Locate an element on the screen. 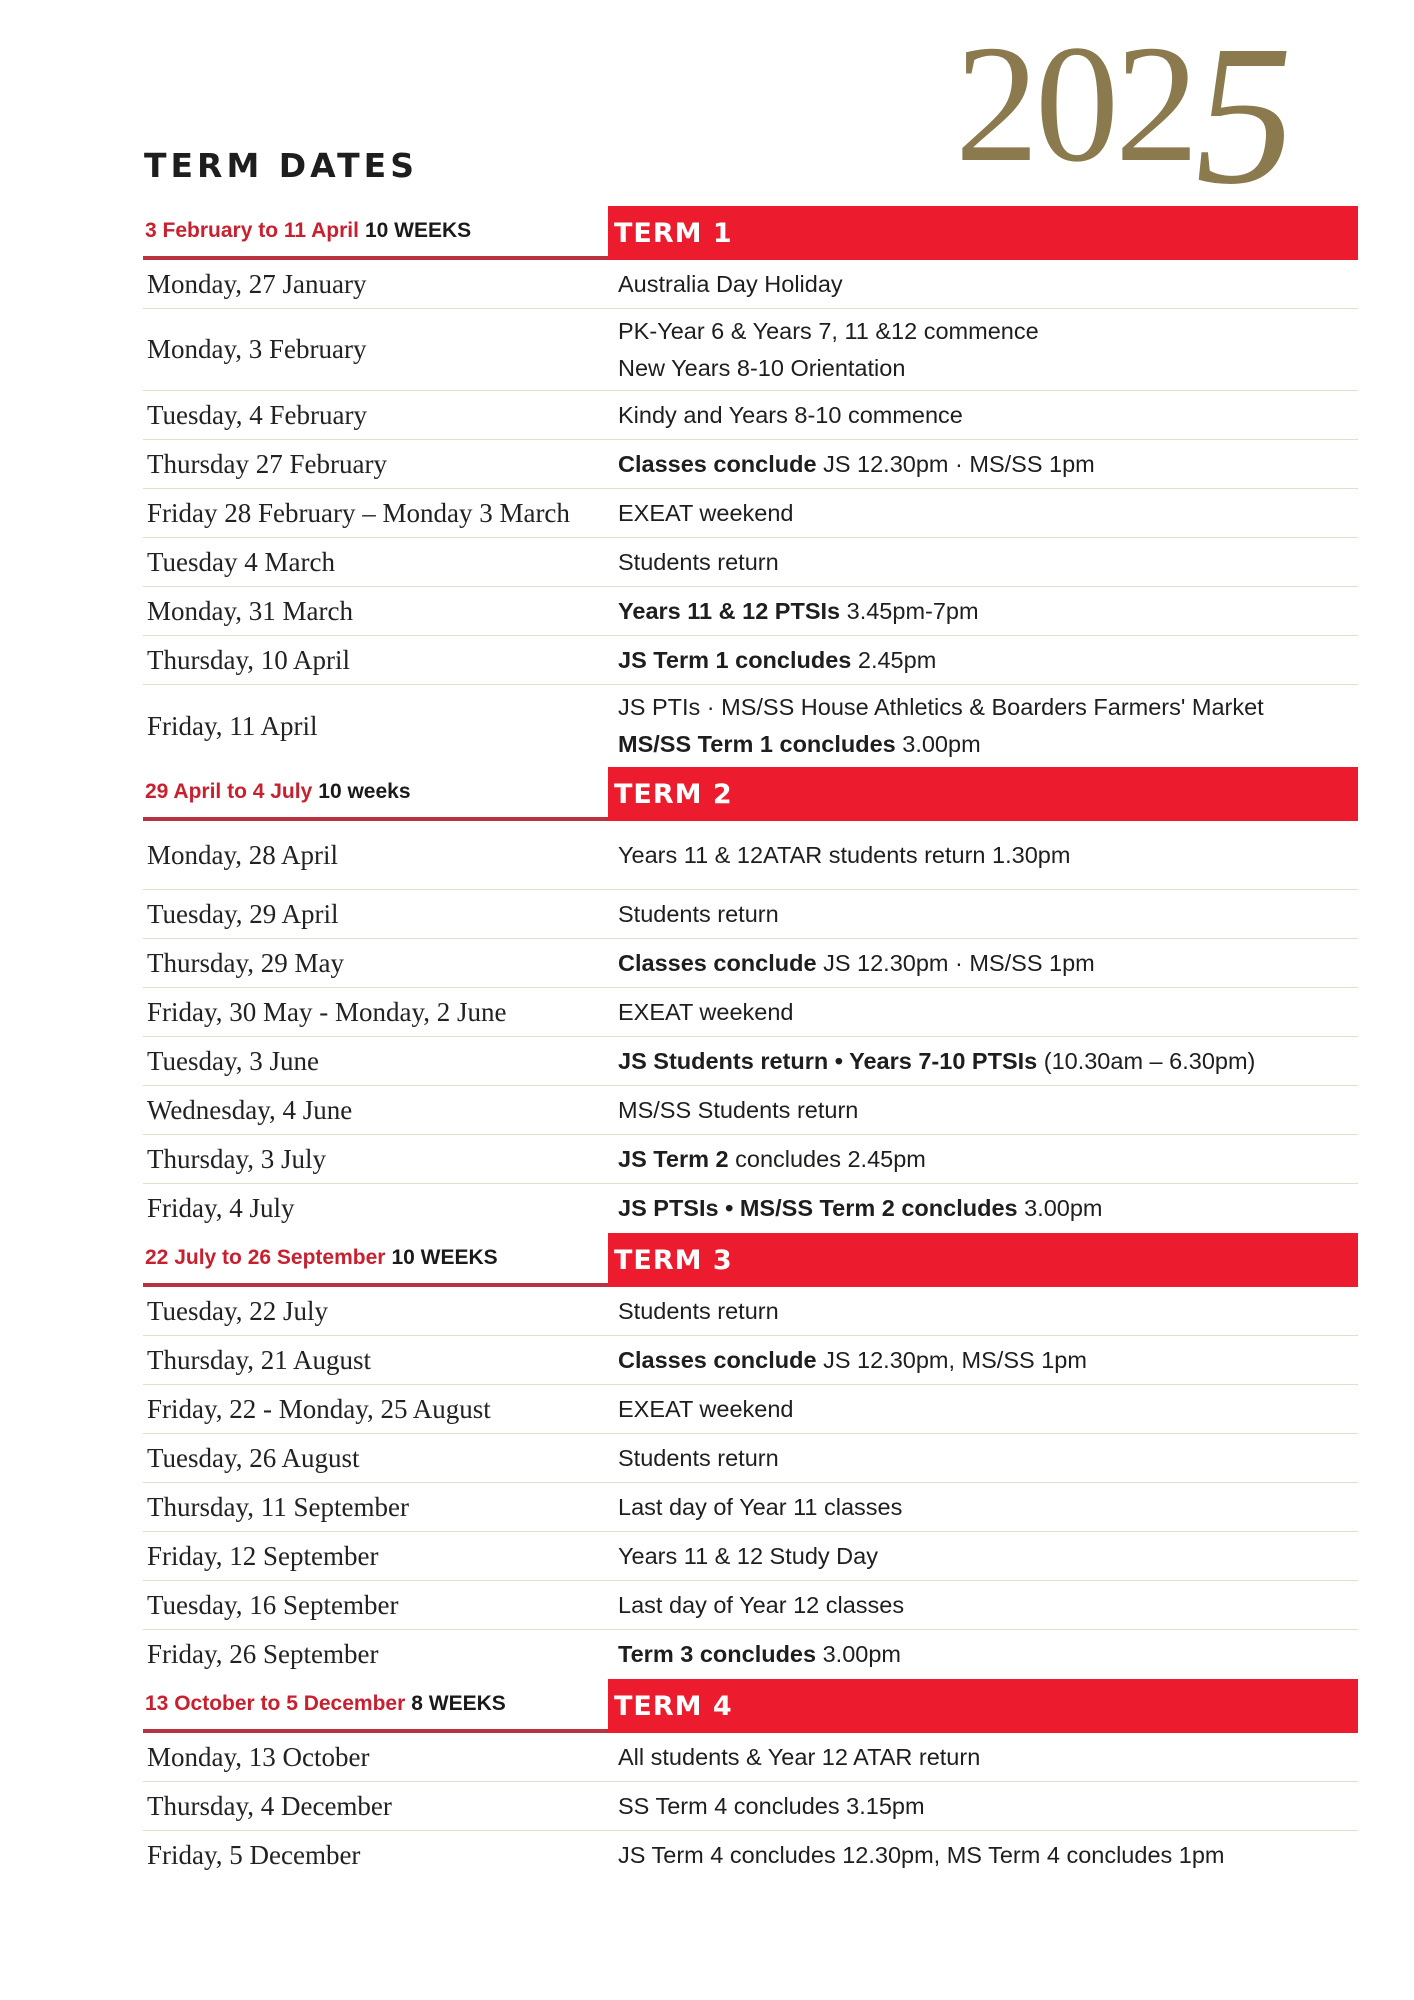 The image size is (1414, 2000). event-text: All students & Year 12 ATAR return is located at coordinates (799, 1756).